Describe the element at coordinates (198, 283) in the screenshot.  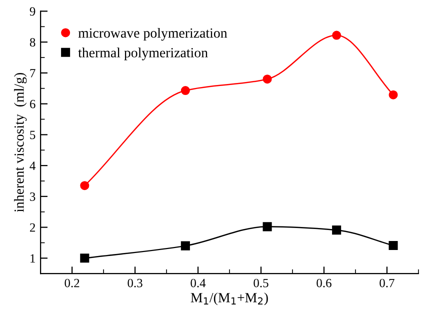
I see `x-tick-label: 0.4` at that location.